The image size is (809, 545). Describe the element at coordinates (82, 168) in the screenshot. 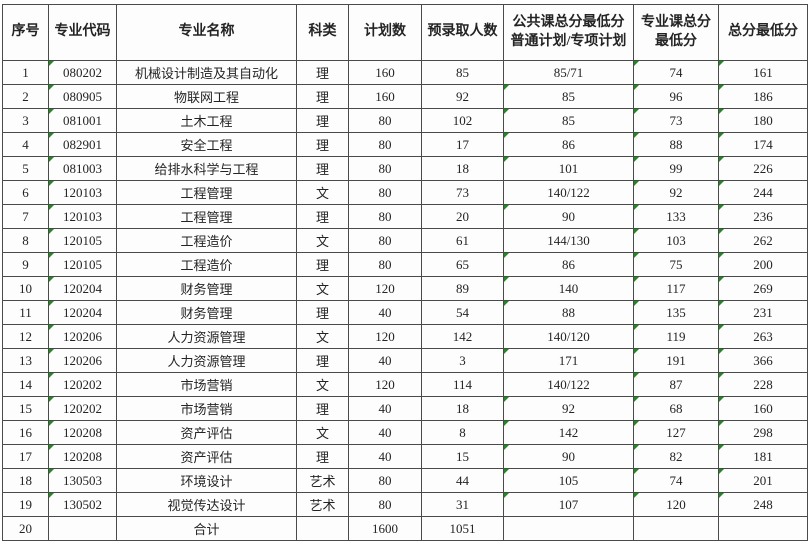

I see `cell-major-code: 081003` at that location.